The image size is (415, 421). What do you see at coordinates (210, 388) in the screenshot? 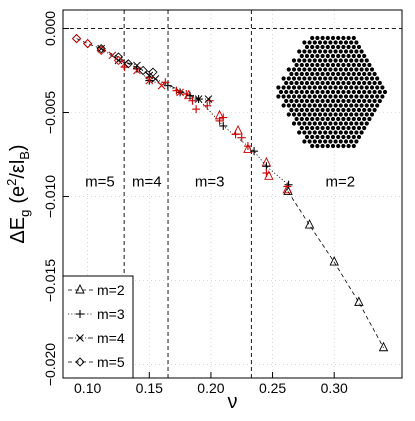
I see `x-tick-label: 0.20` at bounding box center [210, 388].